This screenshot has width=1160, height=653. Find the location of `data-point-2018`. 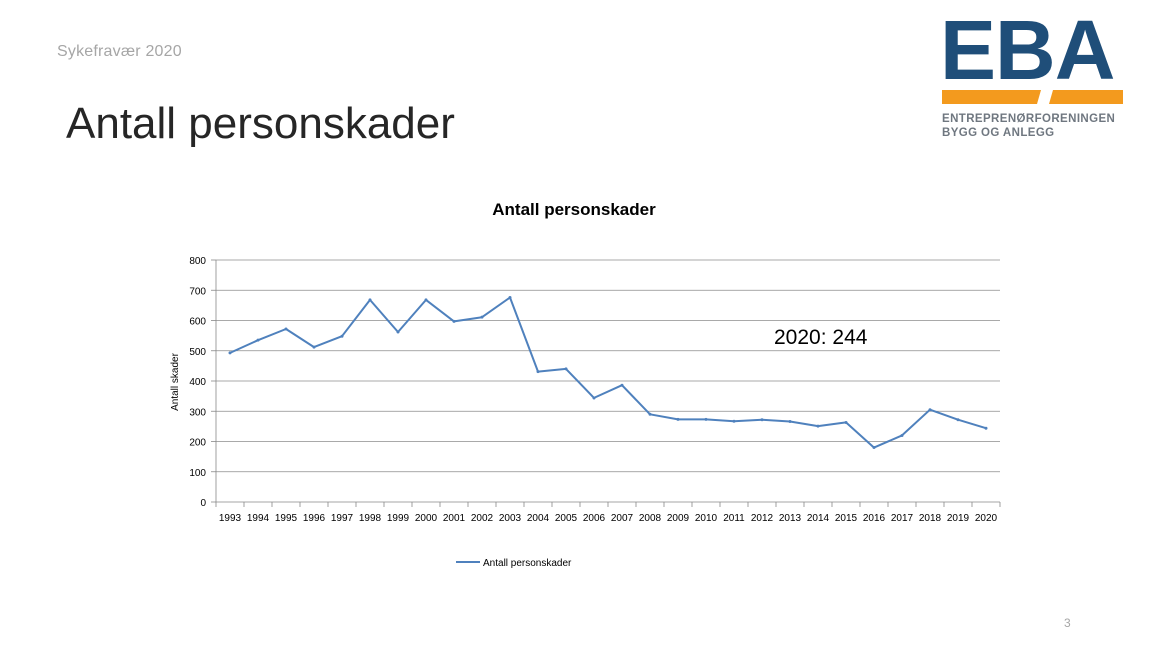

data-point-2018 is located at coordinates (930, 410).